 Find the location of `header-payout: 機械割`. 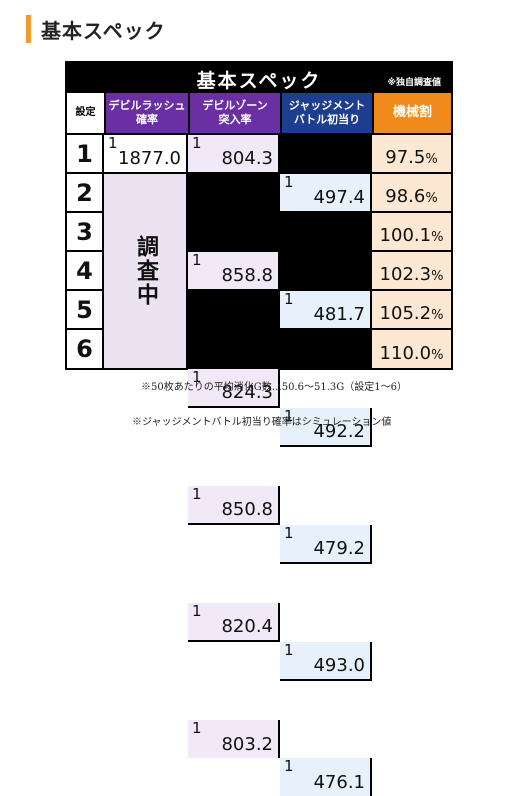

header-payout: 機械割 is located at coordinates (411, 113).